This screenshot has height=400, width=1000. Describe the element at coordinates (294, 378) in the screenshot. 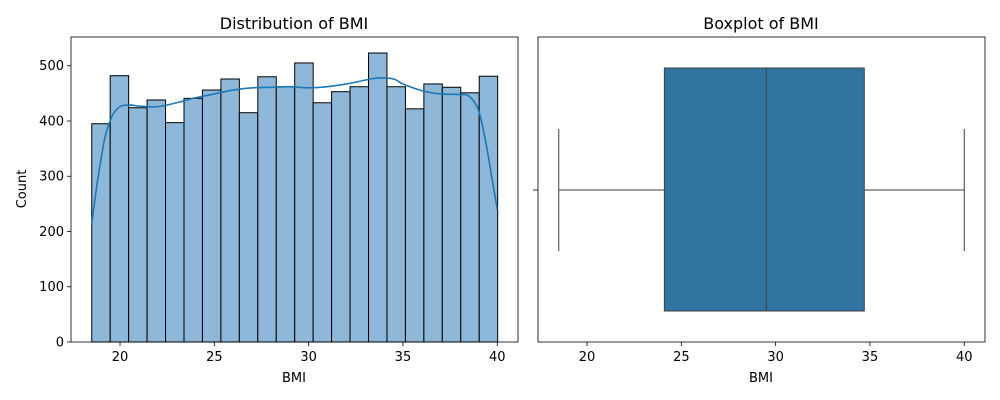

I see `histogram-x-axis-label: BMI` at that location.